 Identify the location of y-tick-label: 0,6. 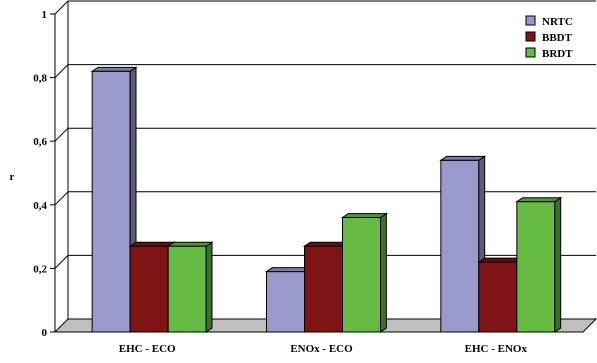
(40, 142).